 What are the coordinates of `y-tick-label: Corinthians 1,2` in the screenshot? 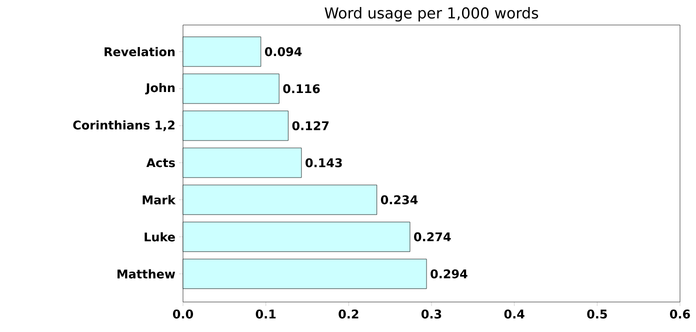 It's located at (123, 126).